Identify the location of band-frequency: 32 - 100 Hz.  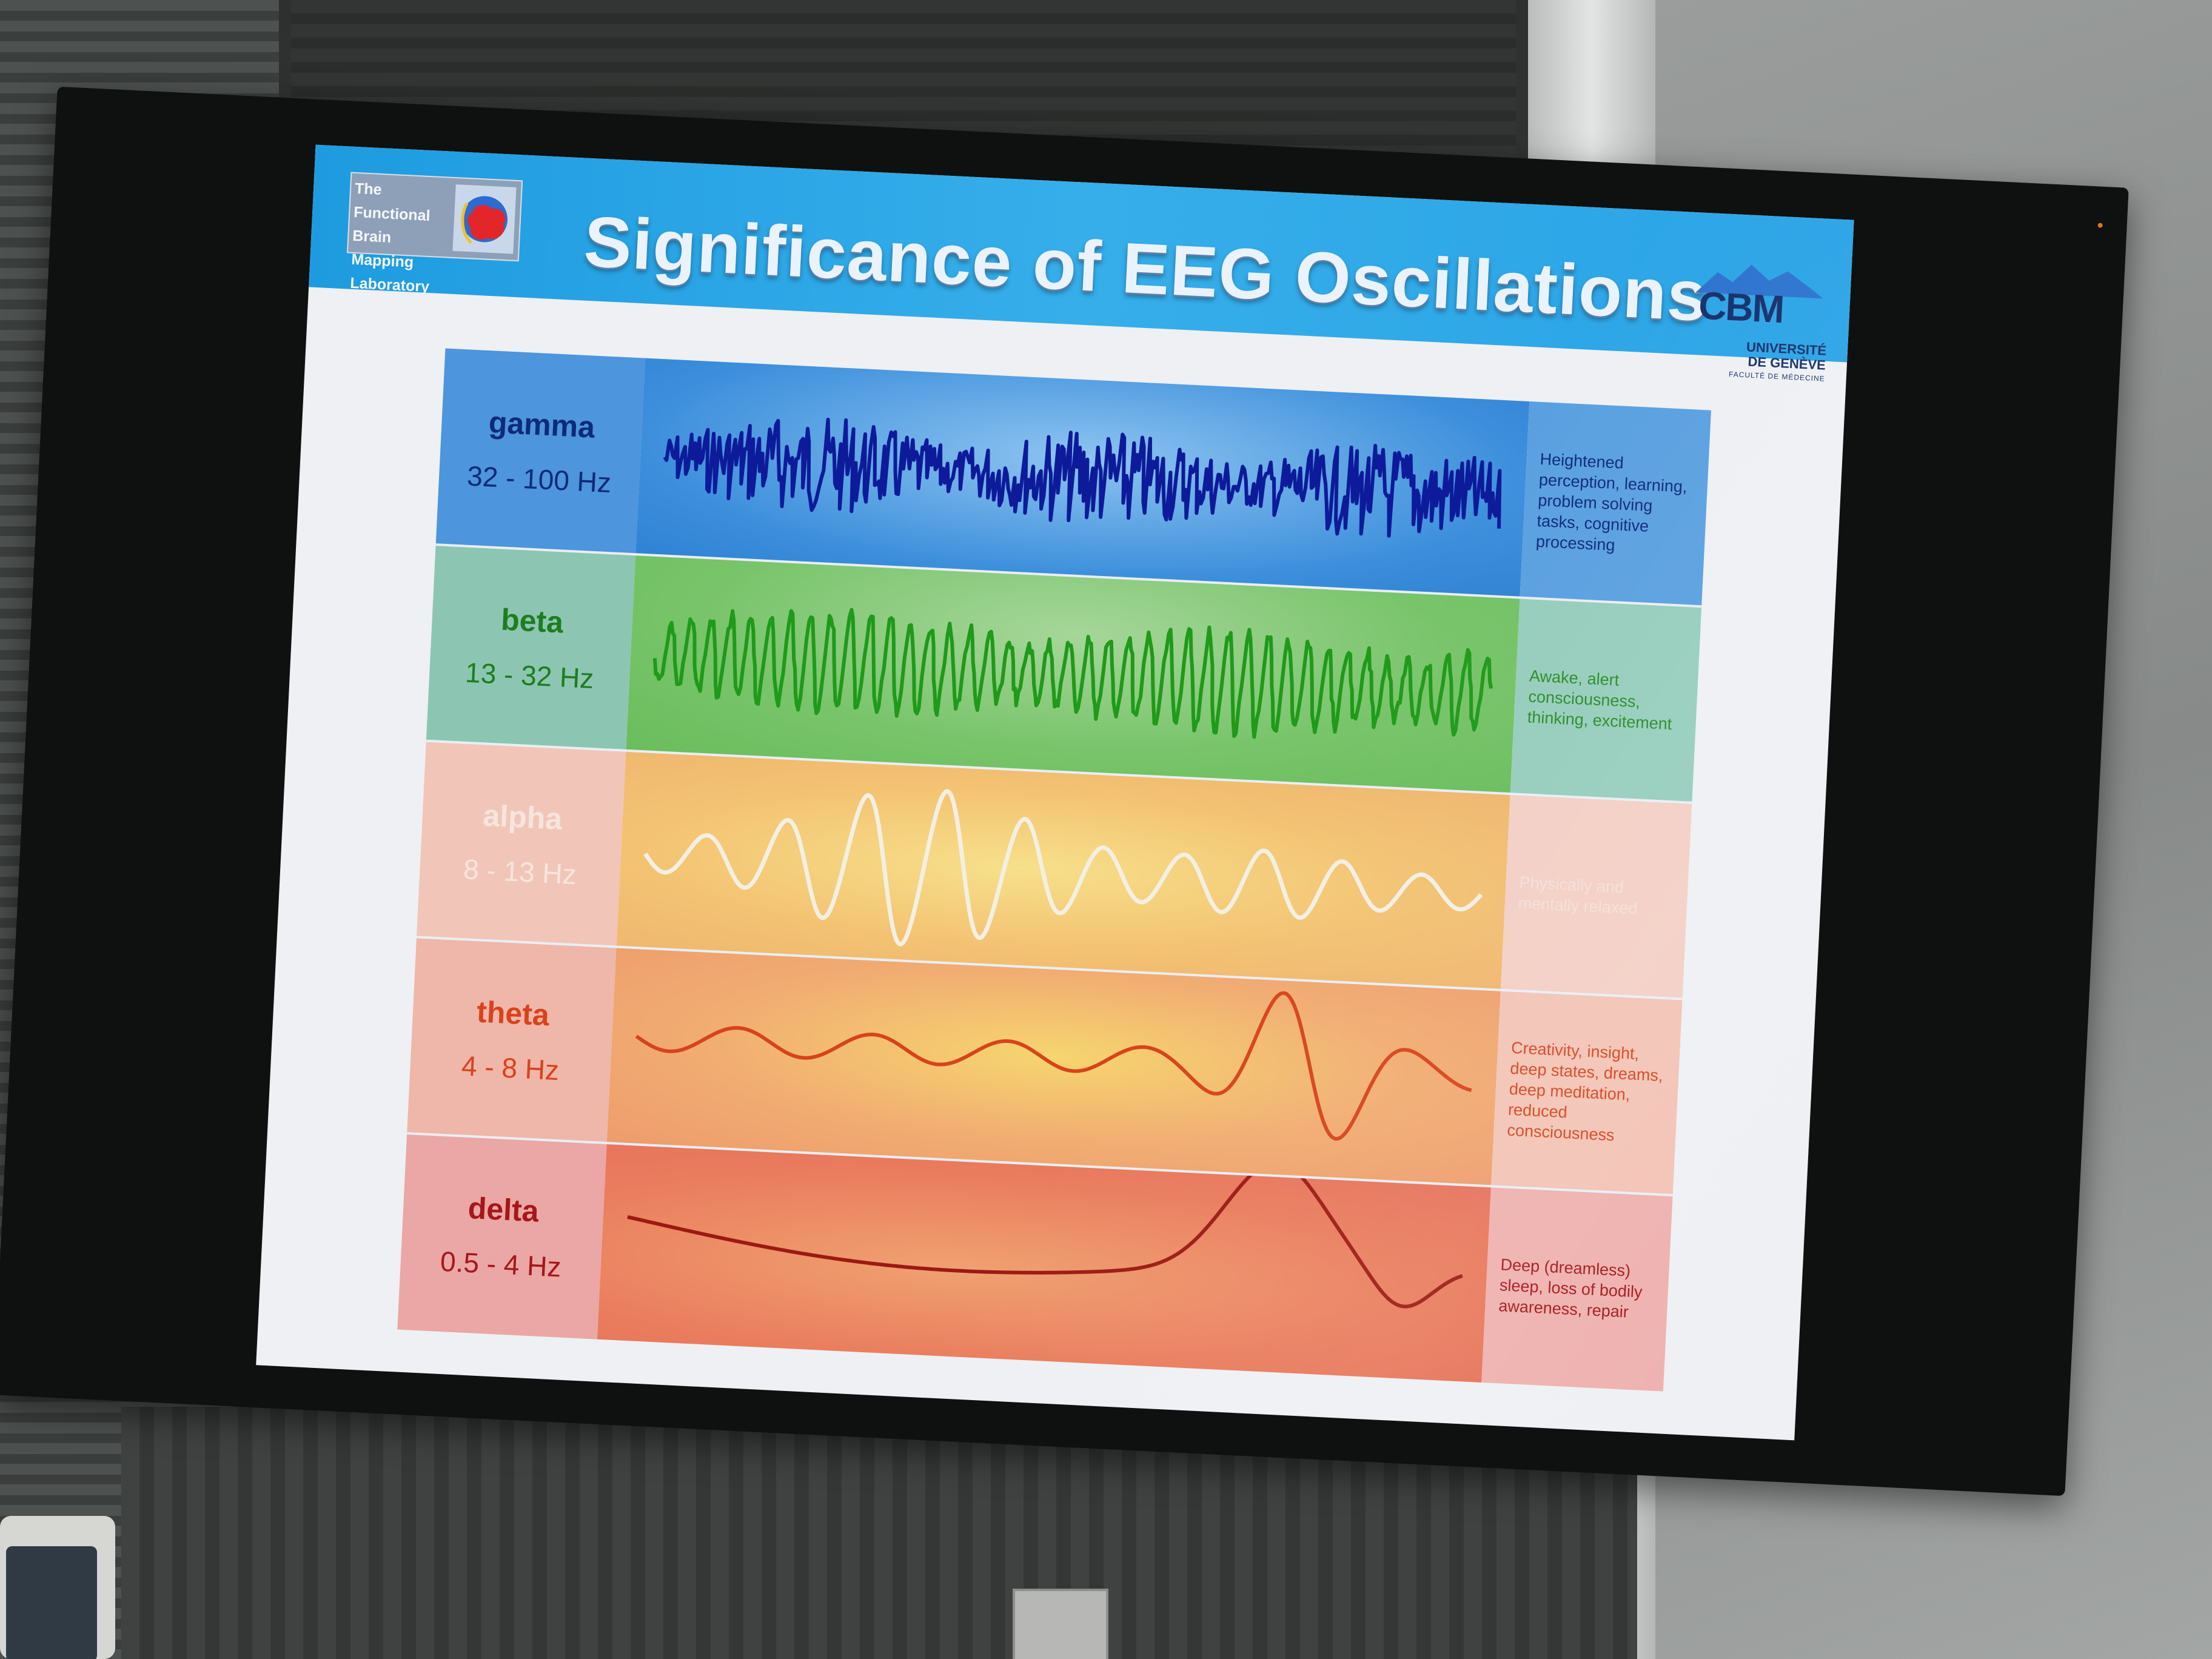
(539, 479).